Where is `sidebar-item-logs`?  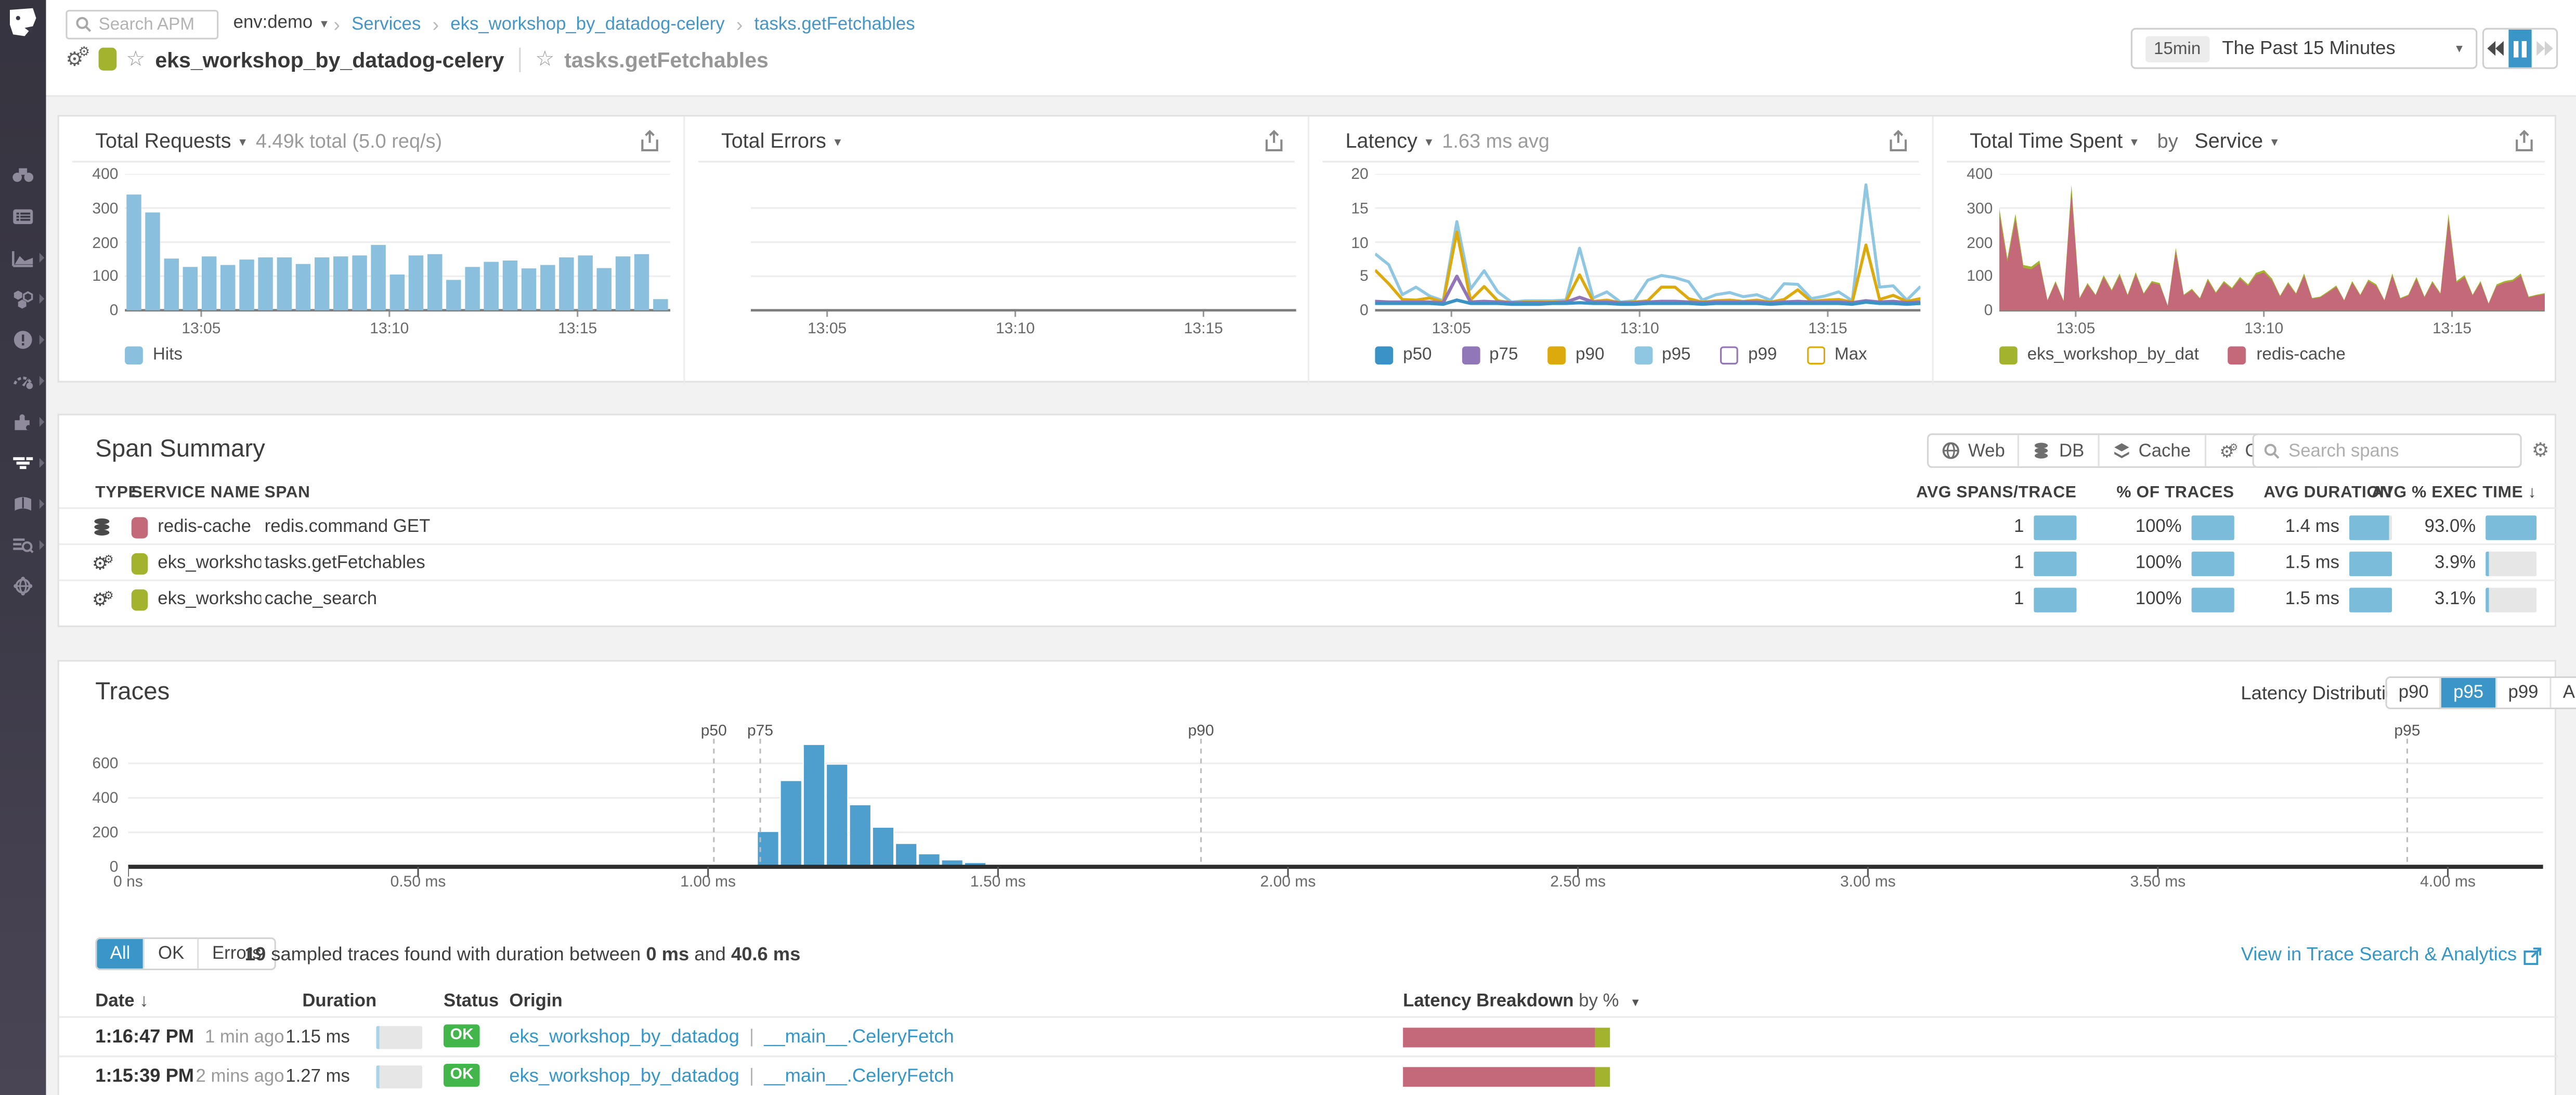 sidebar-item-logs is located at coordinates (23, 545).